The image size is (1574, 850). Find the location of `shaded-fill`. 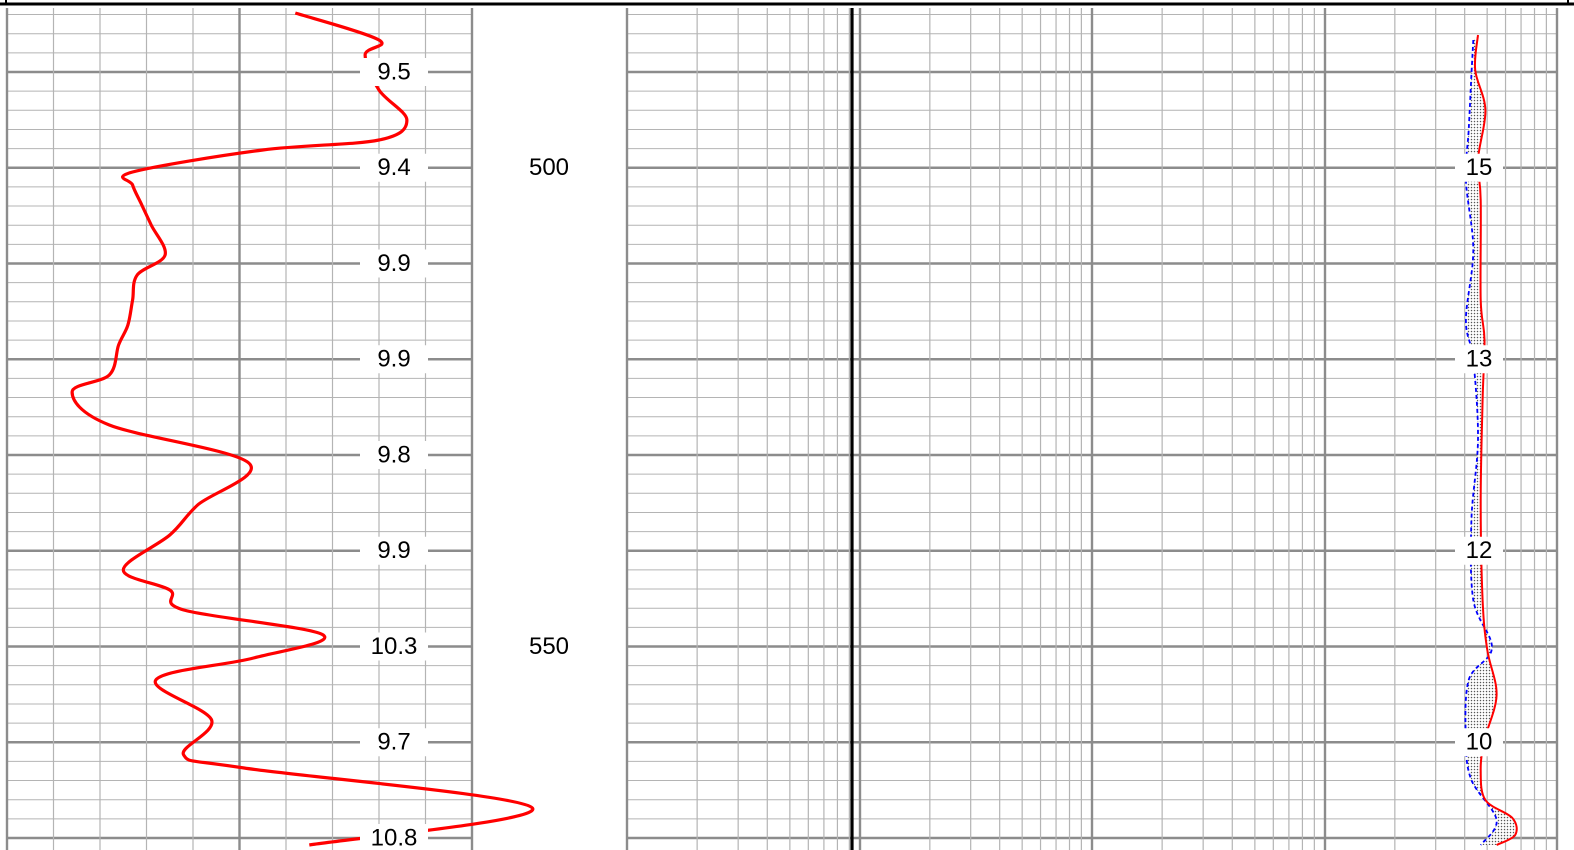

shaded-fill is located at coordinates (1491, 440).